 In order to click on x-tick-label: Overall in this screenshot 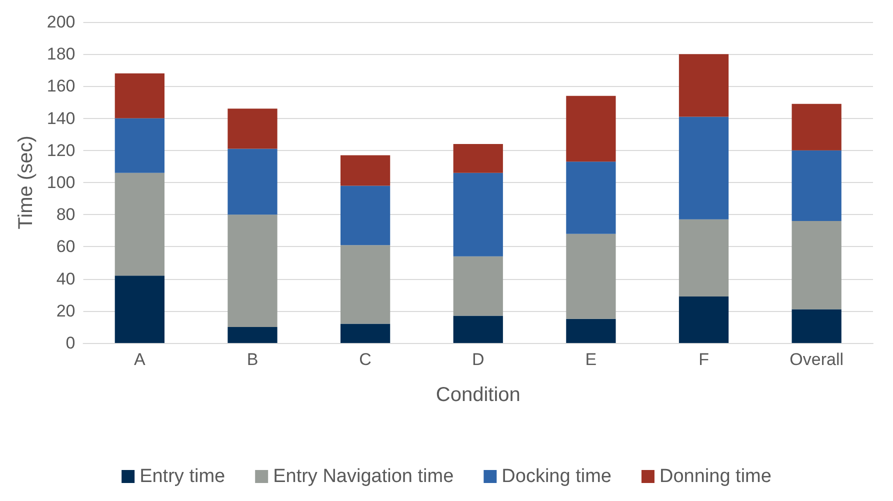, I will do `click(817, 359)`.